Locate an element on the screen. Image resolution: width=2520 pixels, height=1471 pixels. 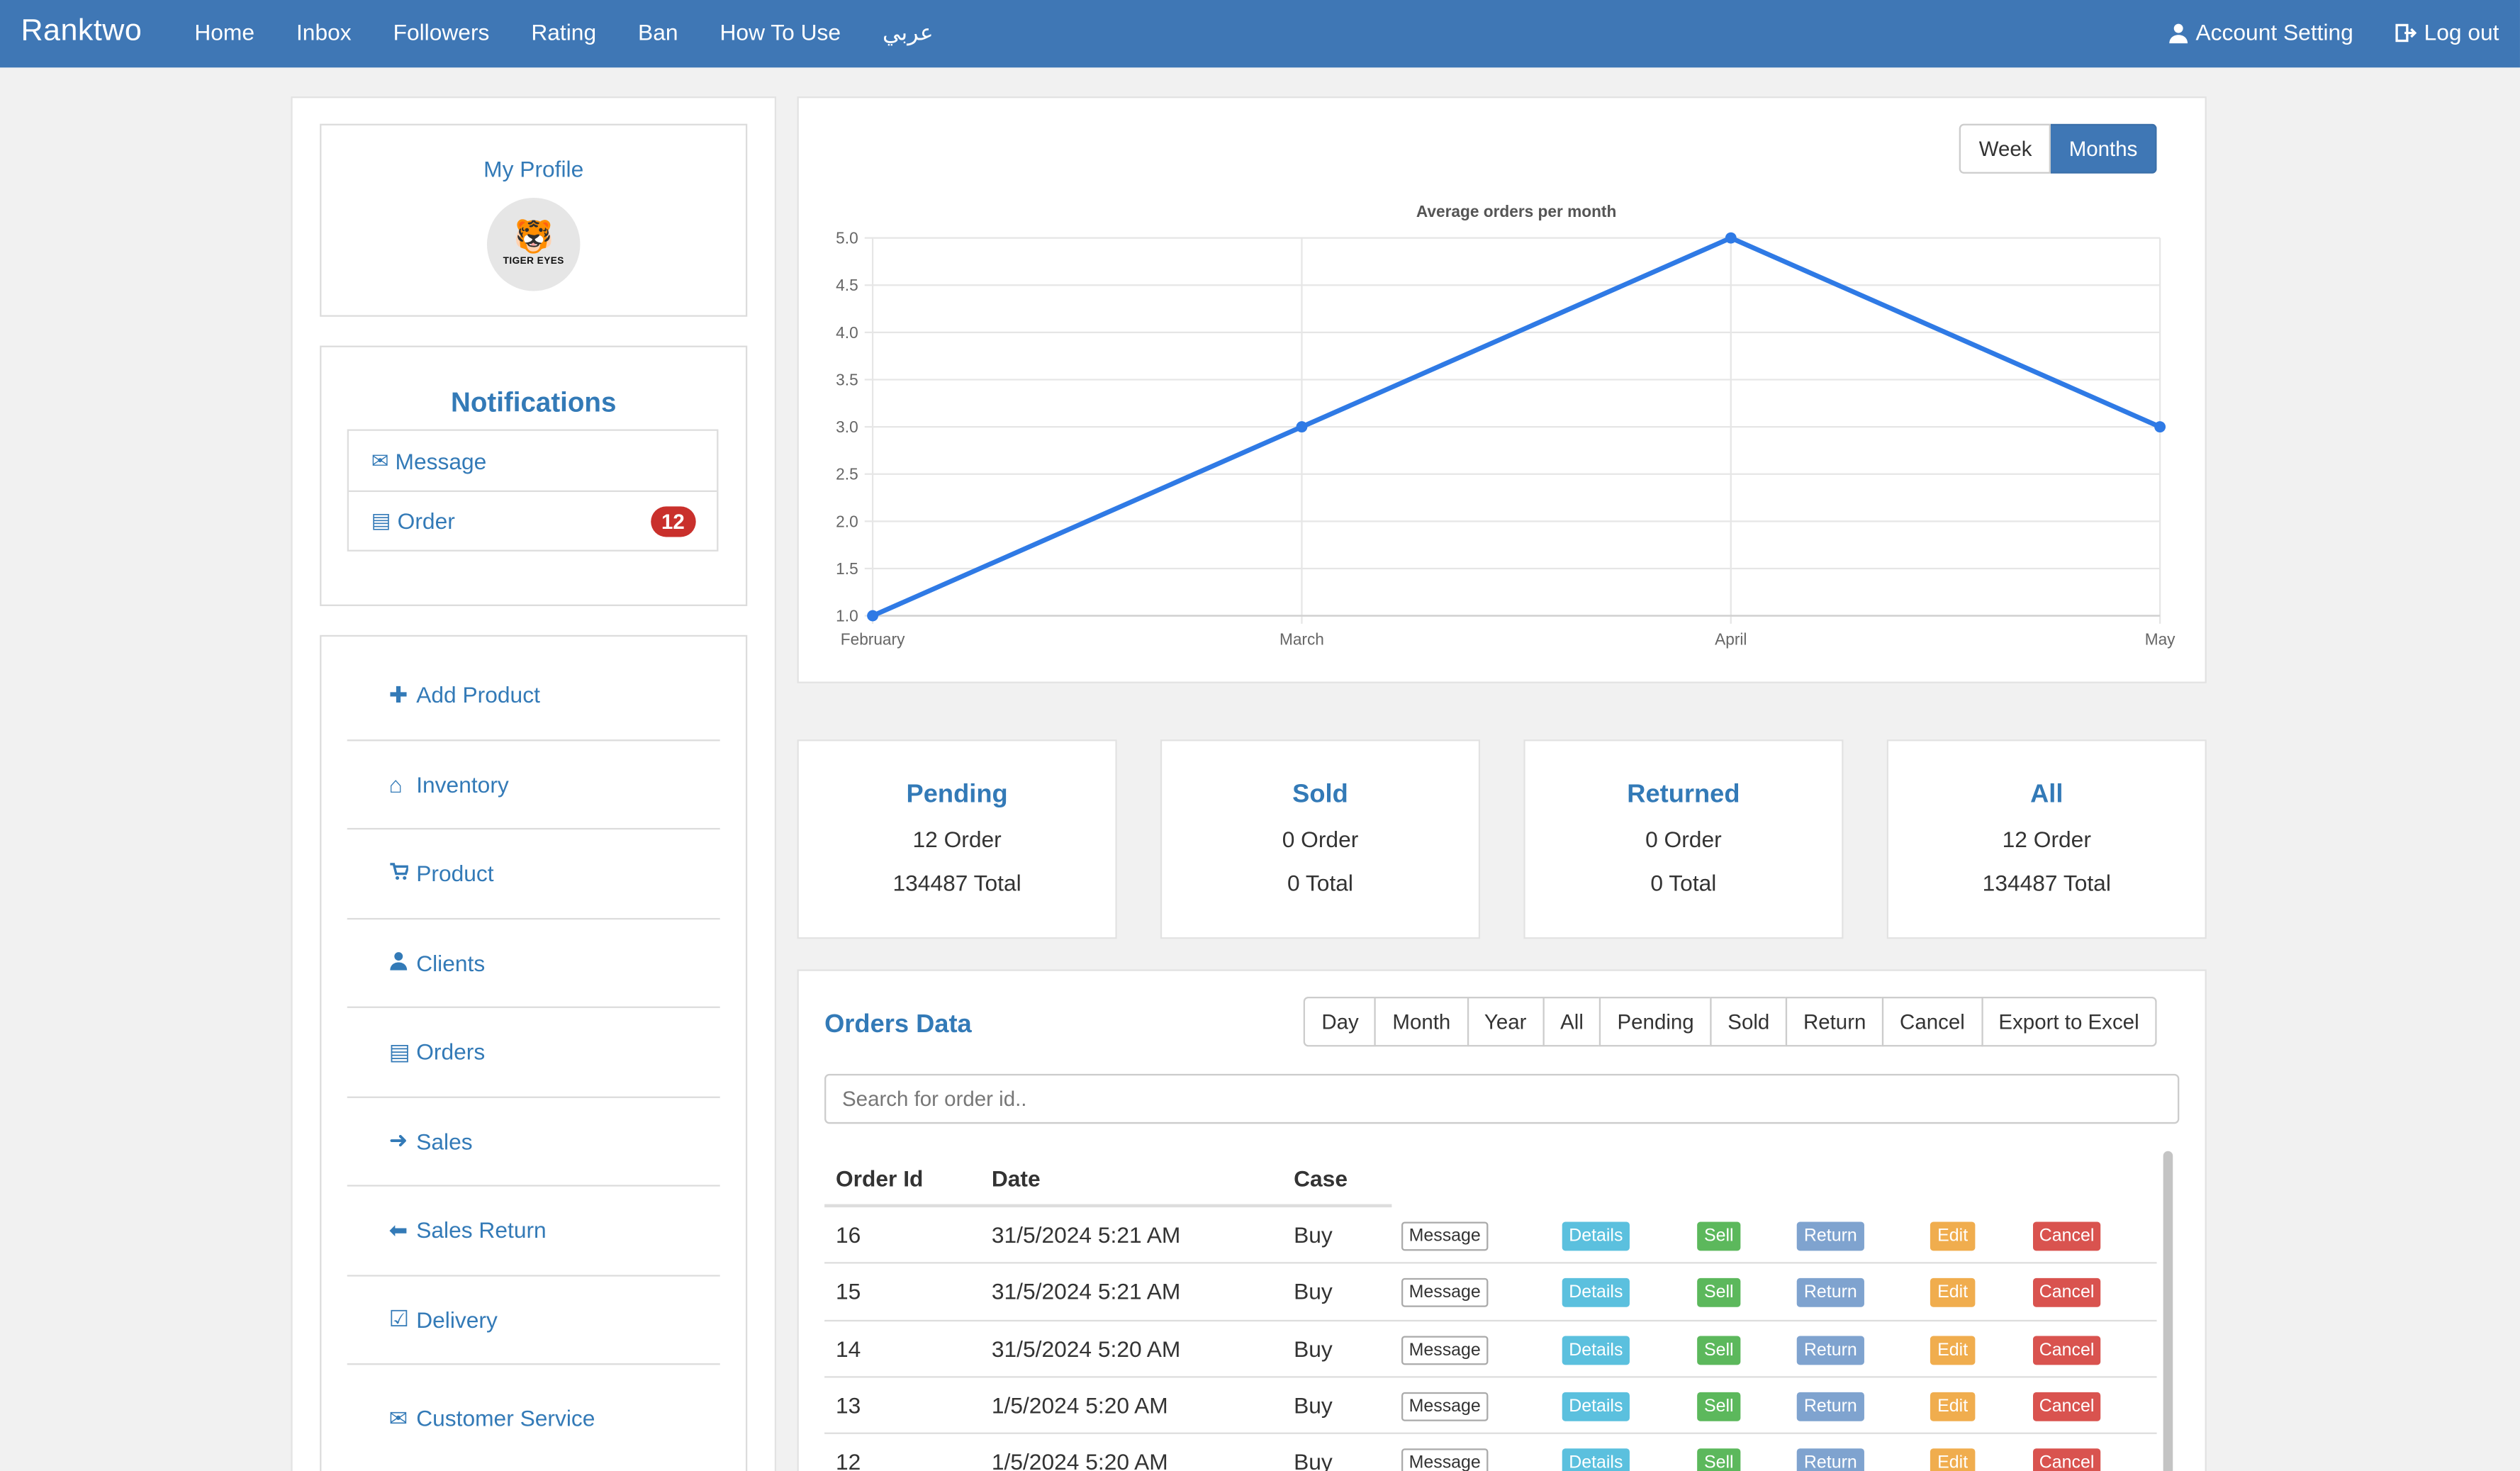
menu-sales-return: ⬅ Sales Return is located at coordinates (533, 1231).